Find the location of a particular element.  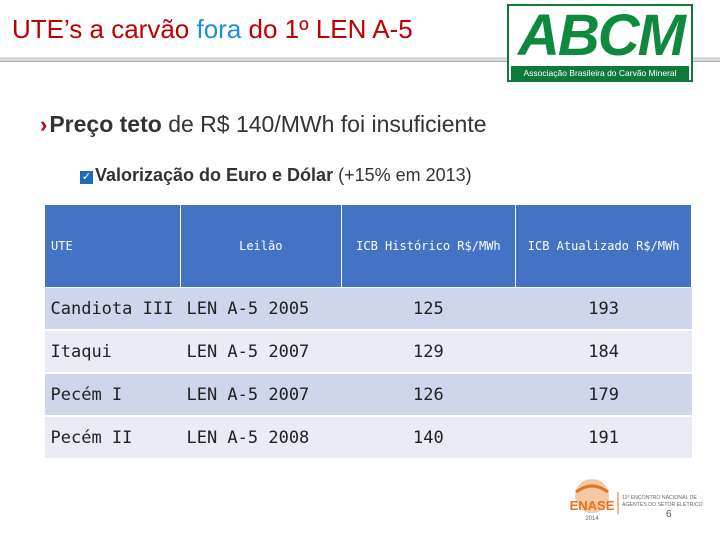

bullet2-text: (+15% em 2013) is located at coordinates (402, 175).